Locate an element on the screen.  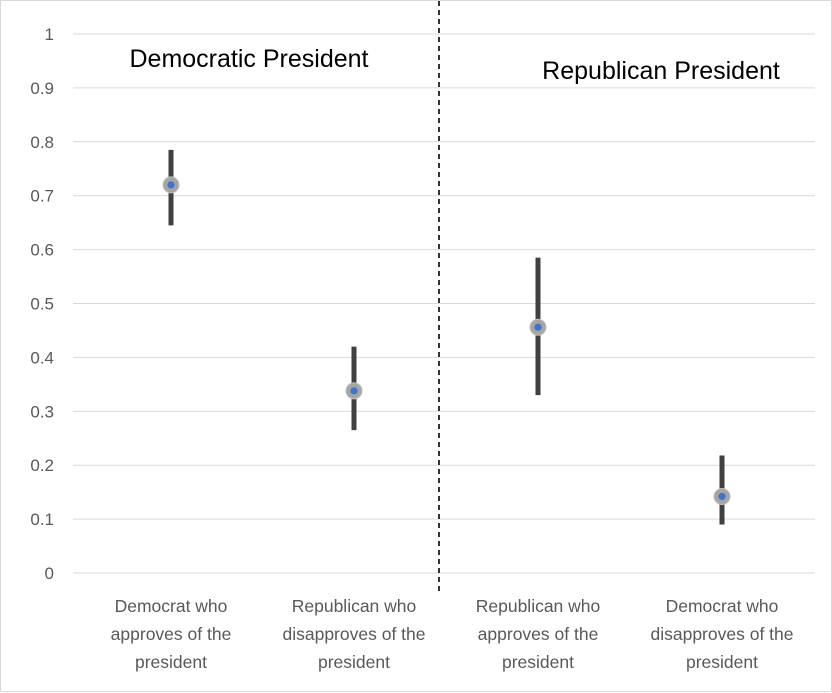
y-axis-ticks: 0 0.1 0.2 0.3 0.4 0.5 0.6 0.7 0.8 0.9 1 is located at coordinates (42, 304).